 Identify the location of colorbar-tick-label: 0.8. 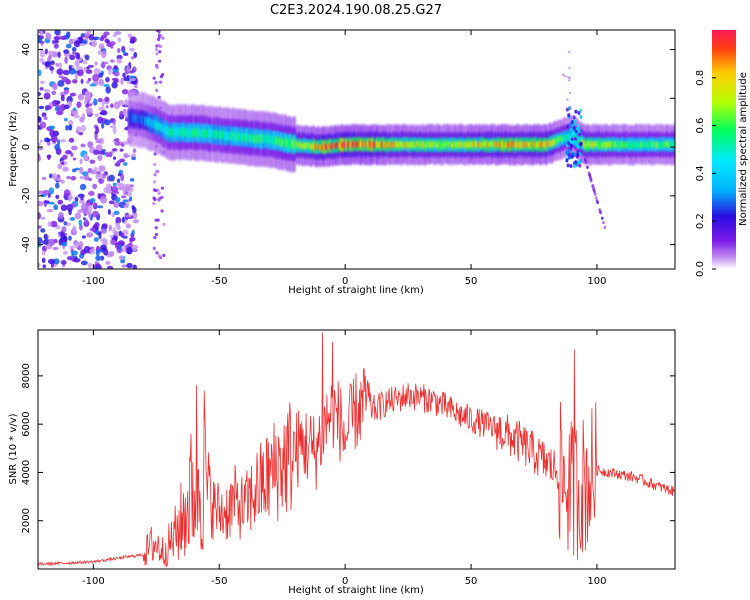
(700, 78).